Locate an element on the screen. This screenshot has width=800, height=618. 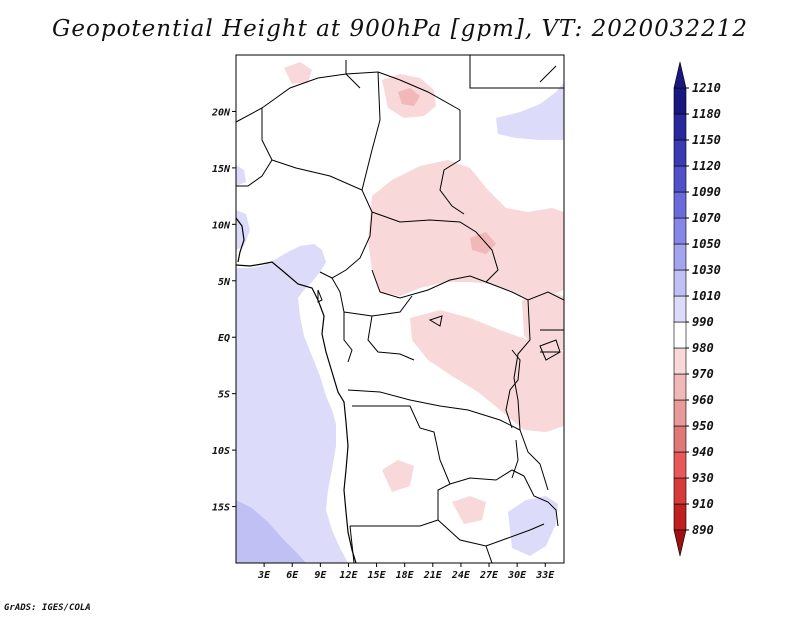
colorbar-label: 1070 is located at coordinates (706, 218).